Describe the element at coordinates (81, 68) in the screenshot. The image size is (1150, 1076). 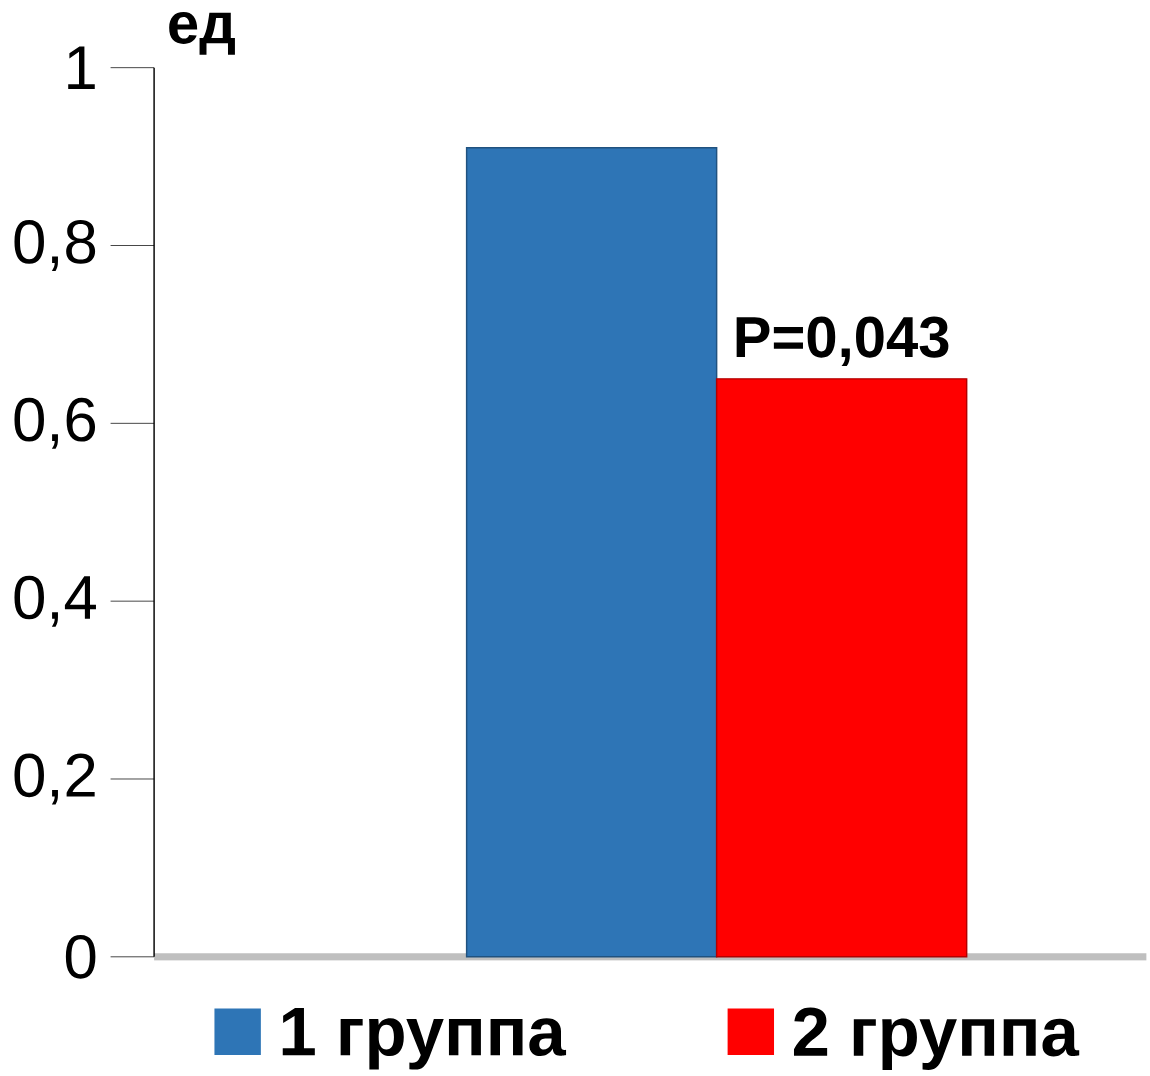
I see `y-tick-label: 1` at that location.